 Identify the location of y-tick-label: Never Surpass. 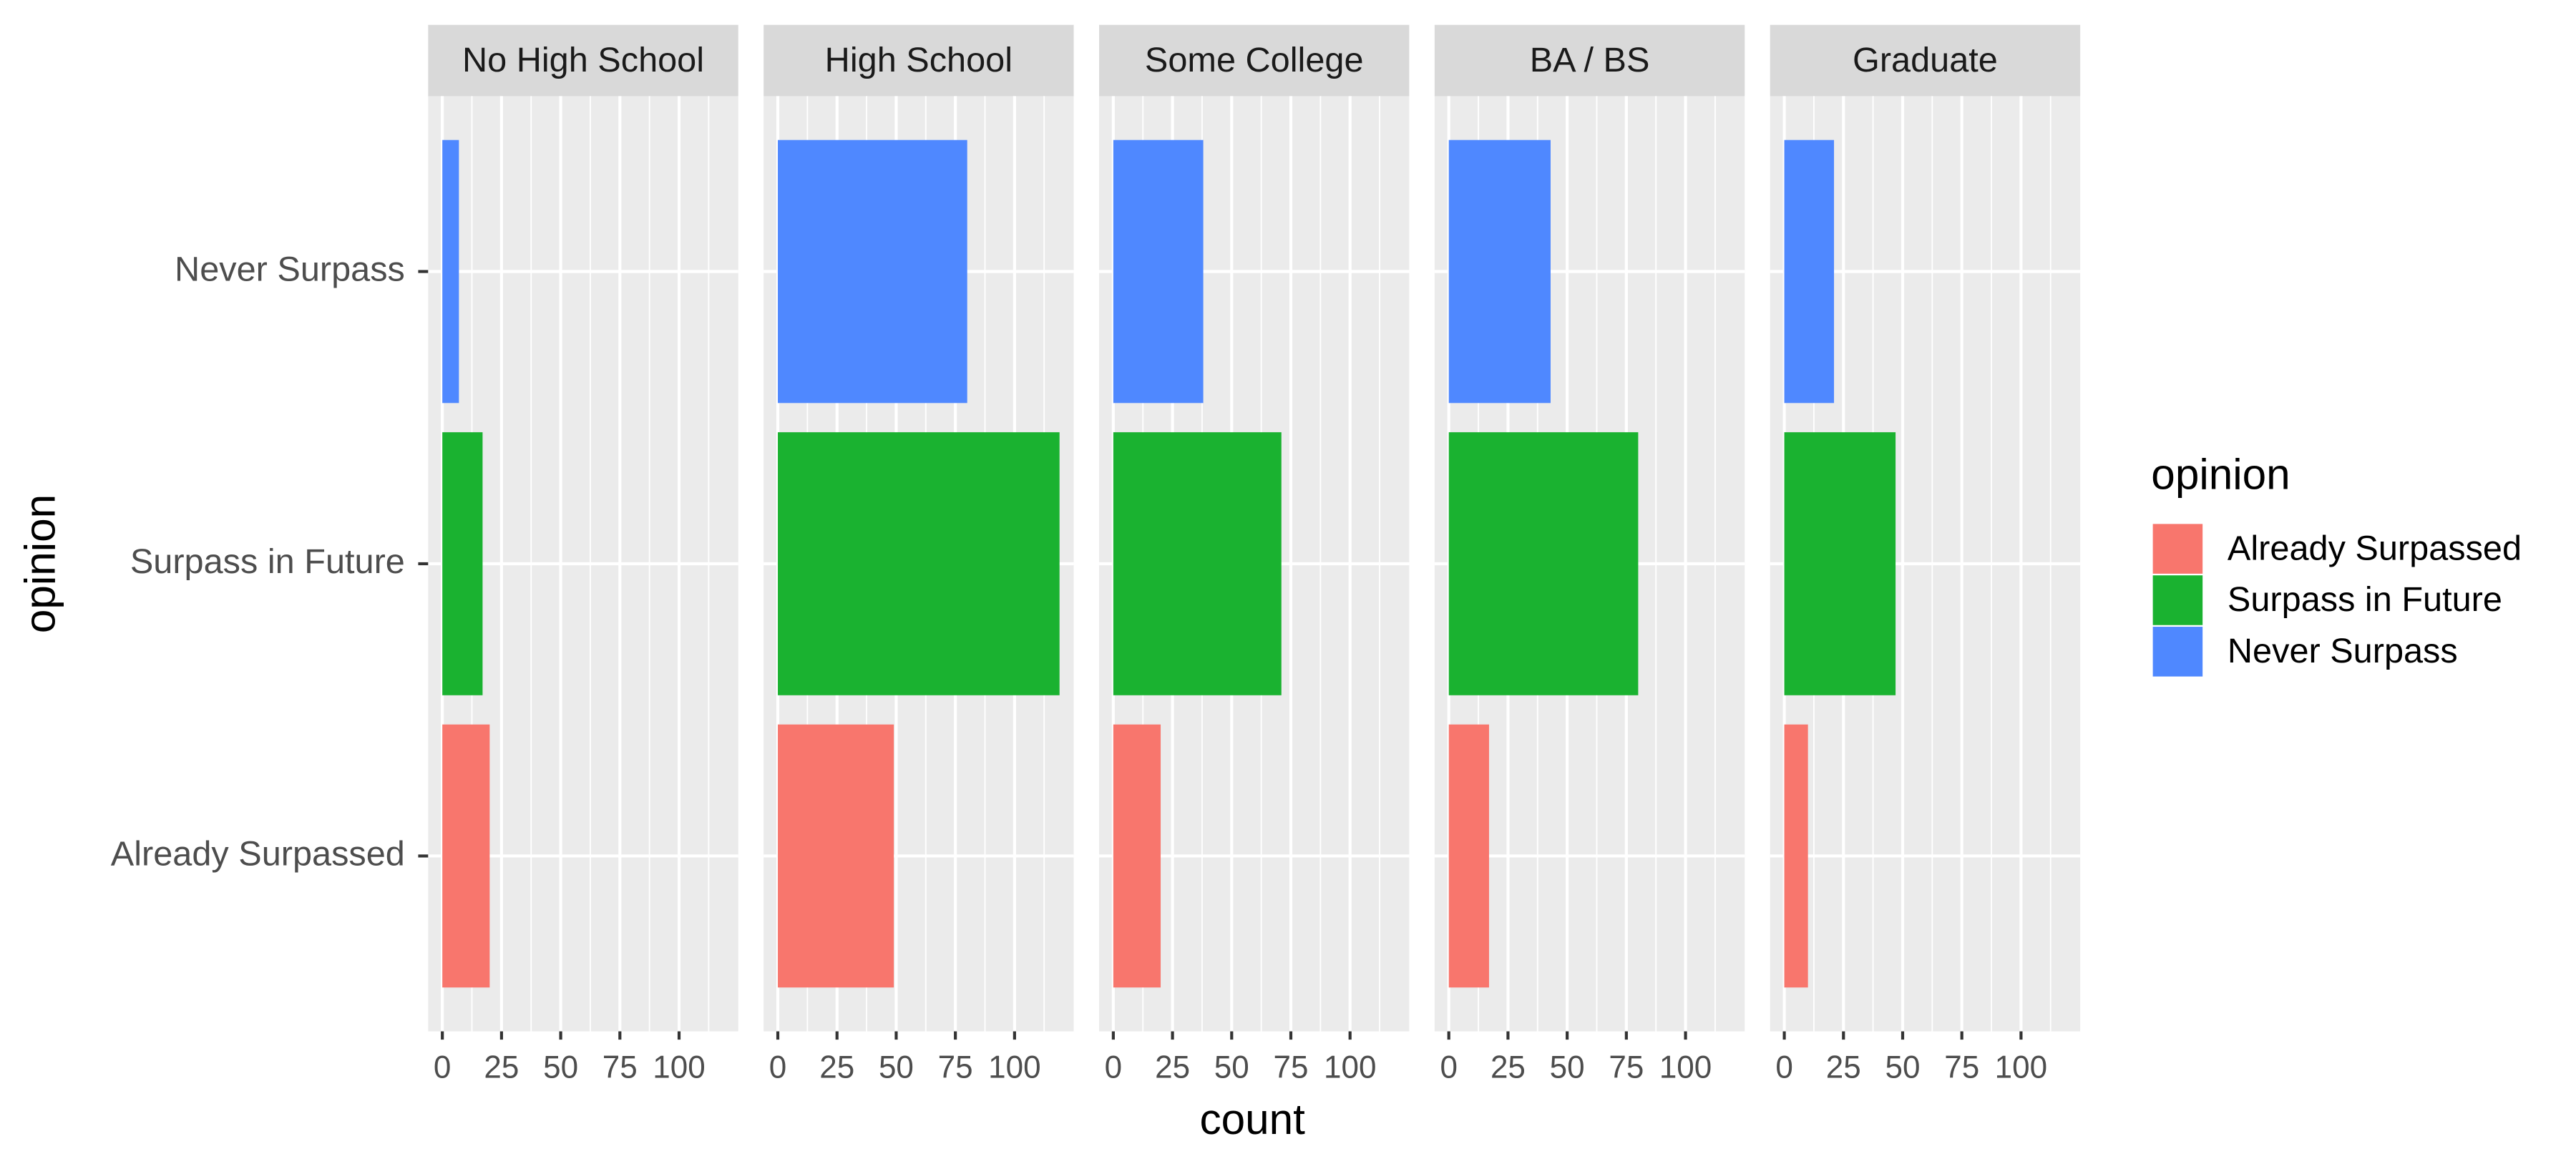
(290, 269).